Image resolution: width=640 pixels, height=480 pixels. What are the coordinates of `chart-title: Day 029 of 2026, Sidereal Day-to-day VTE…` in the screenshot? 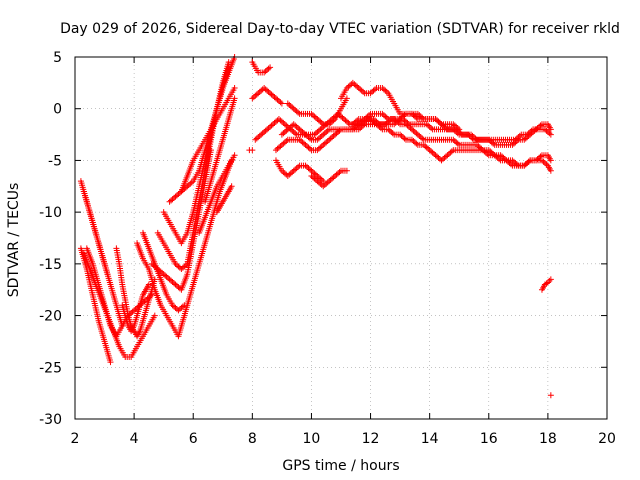 It's located at (340, 29).